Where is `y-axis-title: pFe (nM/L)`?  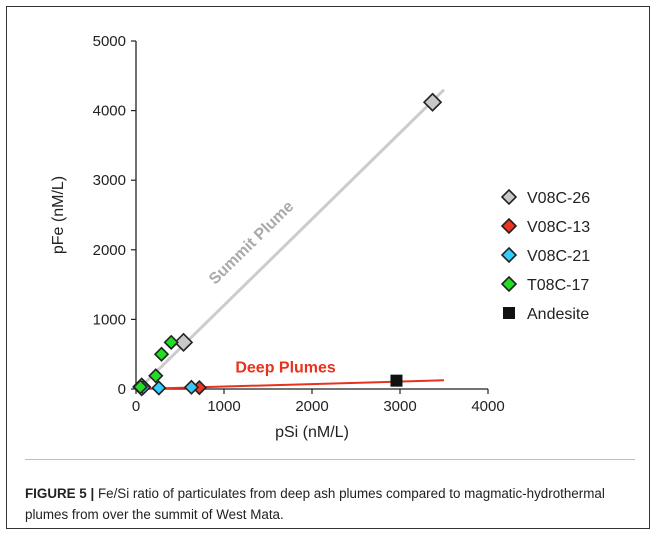
y-axis-title: pFe (nM/L) is located at coordinates (58, 215).